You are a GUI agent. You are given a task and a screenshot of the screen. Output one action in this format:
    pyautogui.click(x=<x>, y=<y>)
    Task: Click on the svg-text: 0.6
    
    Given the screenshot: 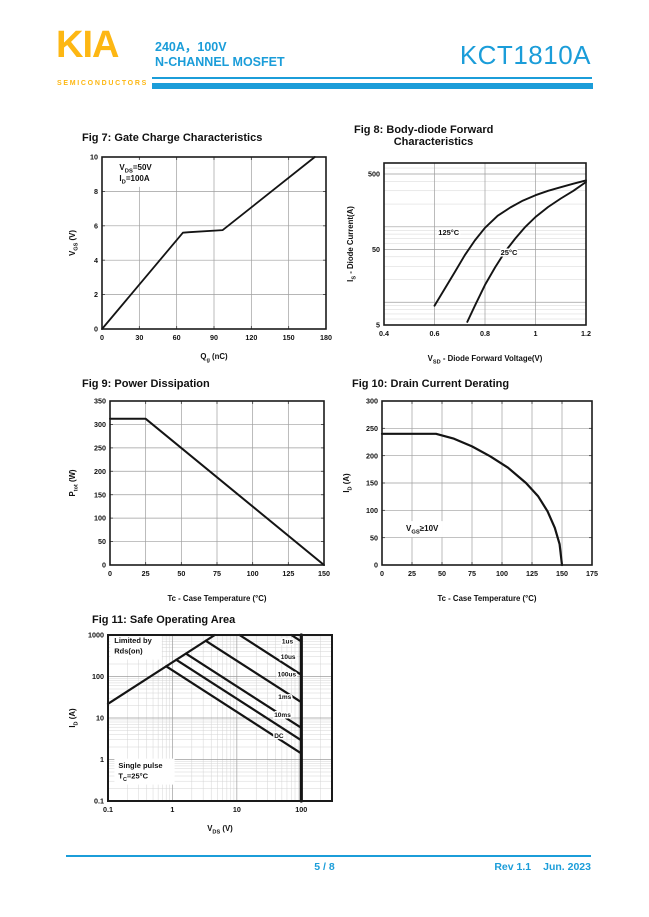 What is the action you would take?
    pyautogui.click(x=435, y=333)
    